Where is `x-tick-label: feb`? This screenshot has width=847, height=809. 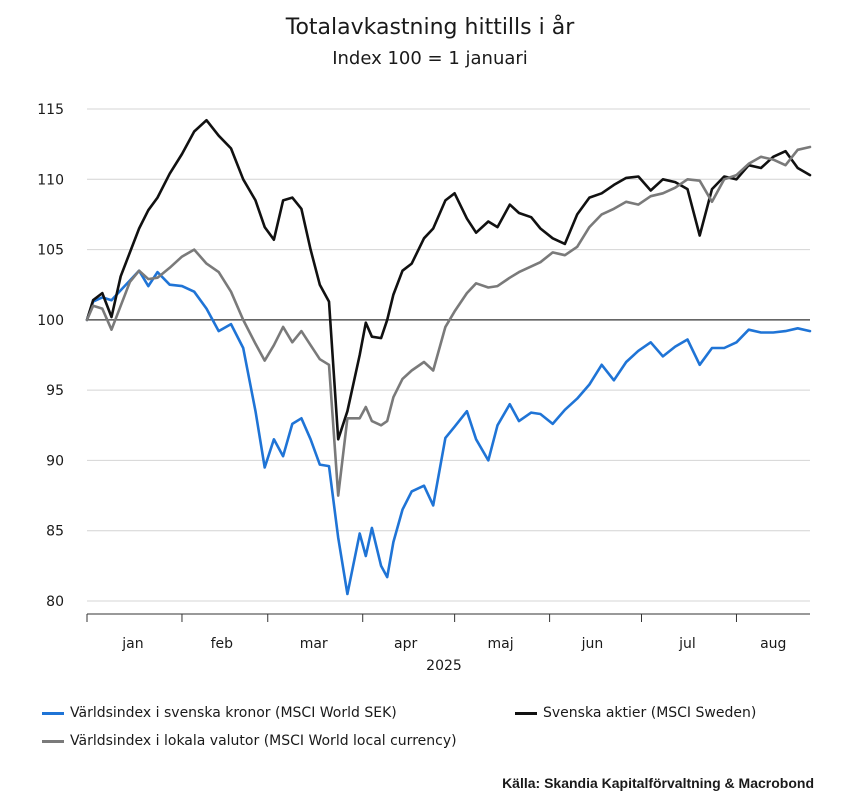
x-tick-label: feb is located at coordinates (222, 644).